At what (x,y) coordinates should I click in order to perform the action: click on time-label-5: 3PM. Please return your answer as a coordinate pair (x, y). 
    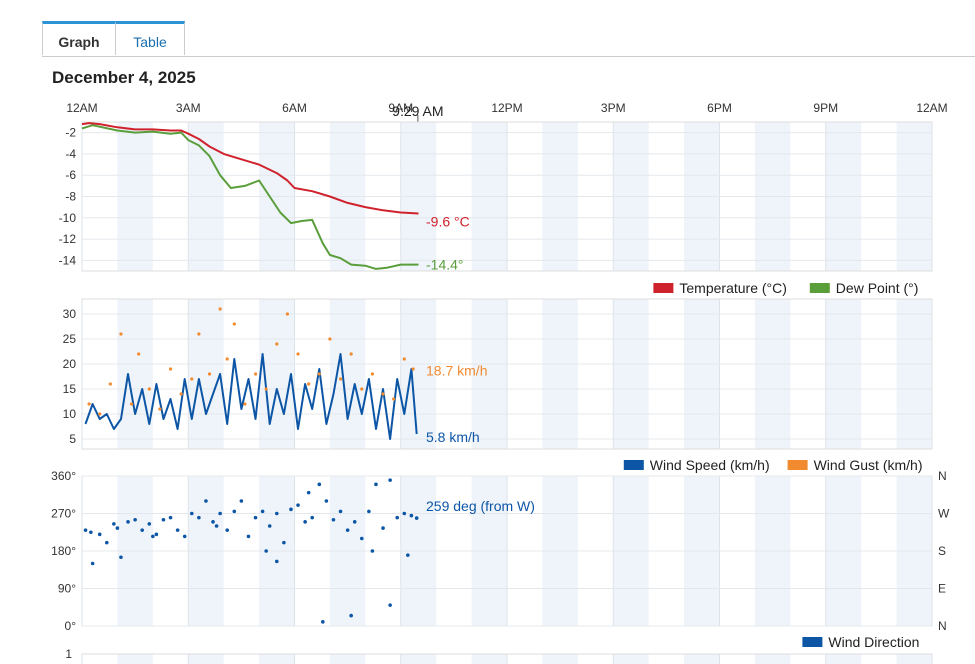
    Looking at the image, I should click on (613, 108).